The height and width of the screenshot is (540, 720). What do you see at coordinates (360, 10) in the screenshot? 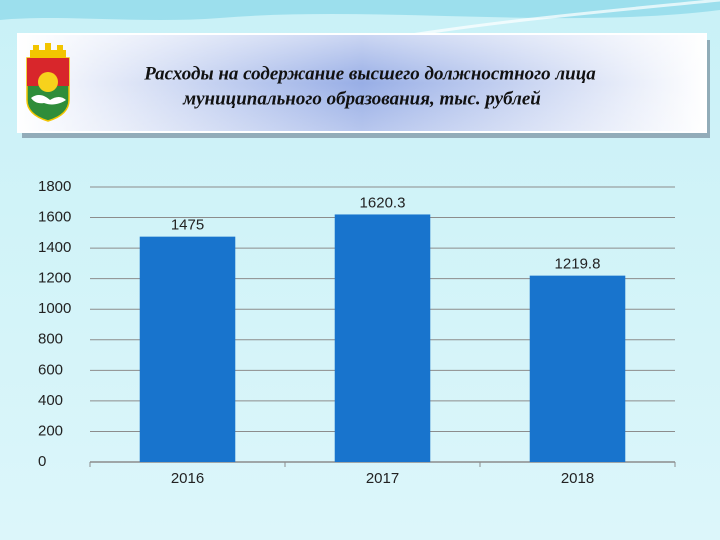
I see `wave` at bounding box center [360, 10].